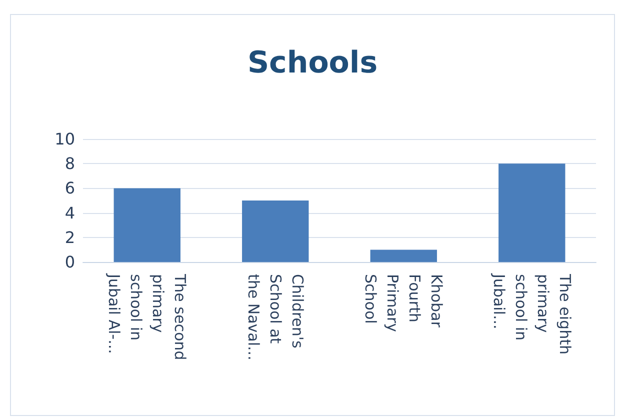 This screenshot has height=418, width=617. Describe the element at coordinates (69, 212) in the screenshot. I see `y-tick-label: 4` at that location.